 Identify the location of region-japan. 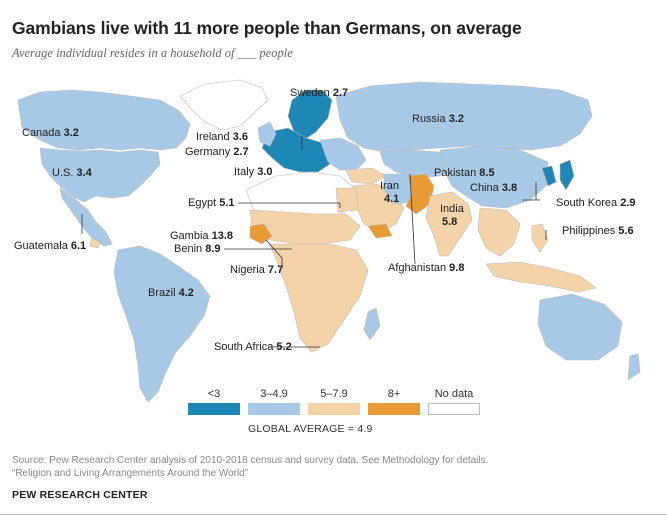
(567, 175).